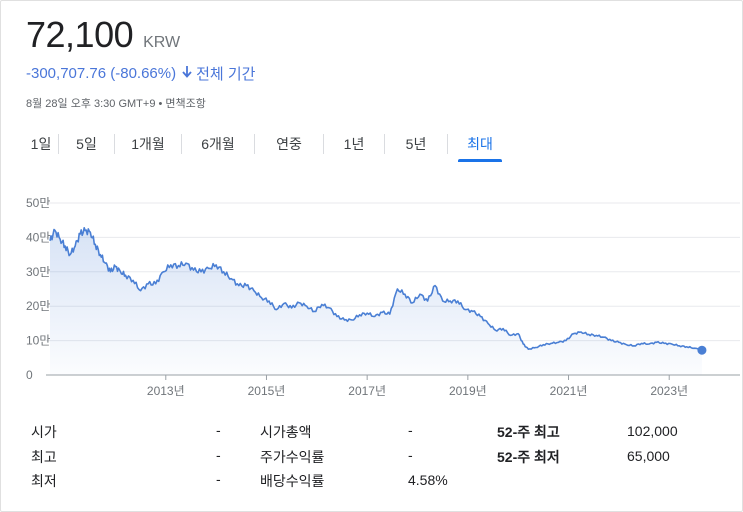  I want to click on last-price-marker, so click(702, 350).